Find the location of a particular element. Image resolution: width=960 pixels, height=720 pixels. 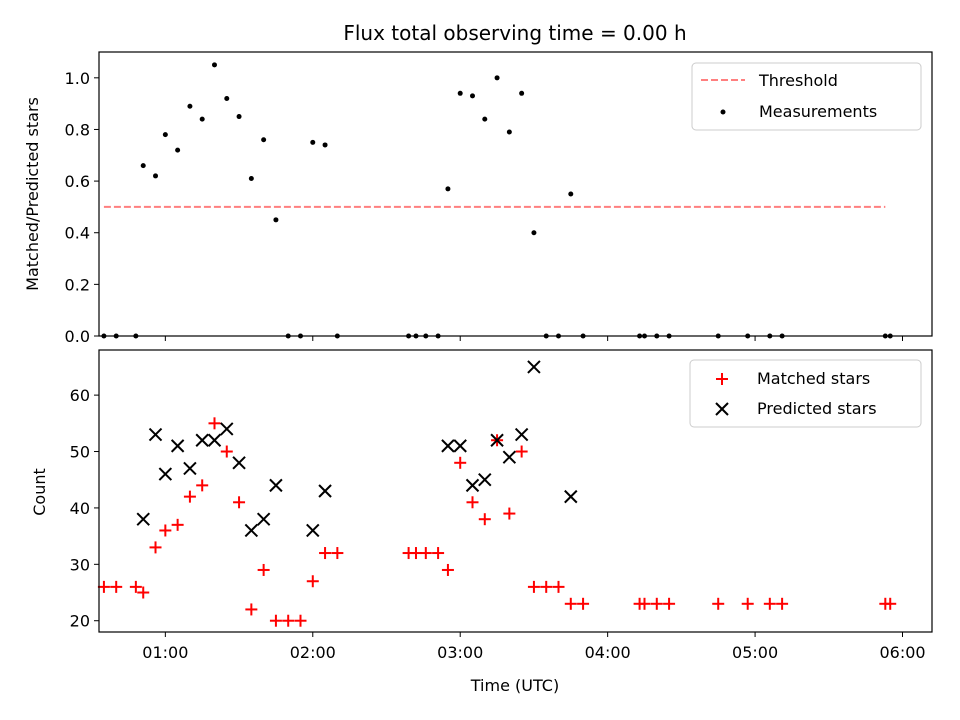

count-x-tick-label: 04:00 is located at coordinates (608, 652).